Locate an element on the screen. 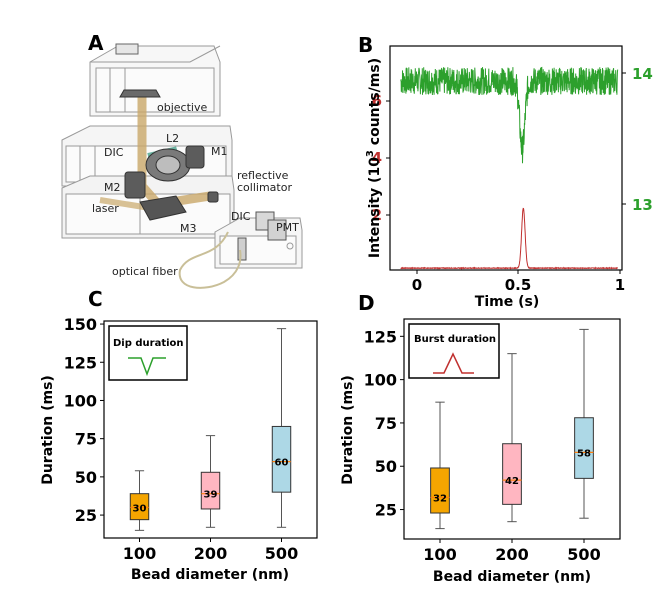 The image size is (667, 610). label-m3: M3 is located at coordinates (188, 228).